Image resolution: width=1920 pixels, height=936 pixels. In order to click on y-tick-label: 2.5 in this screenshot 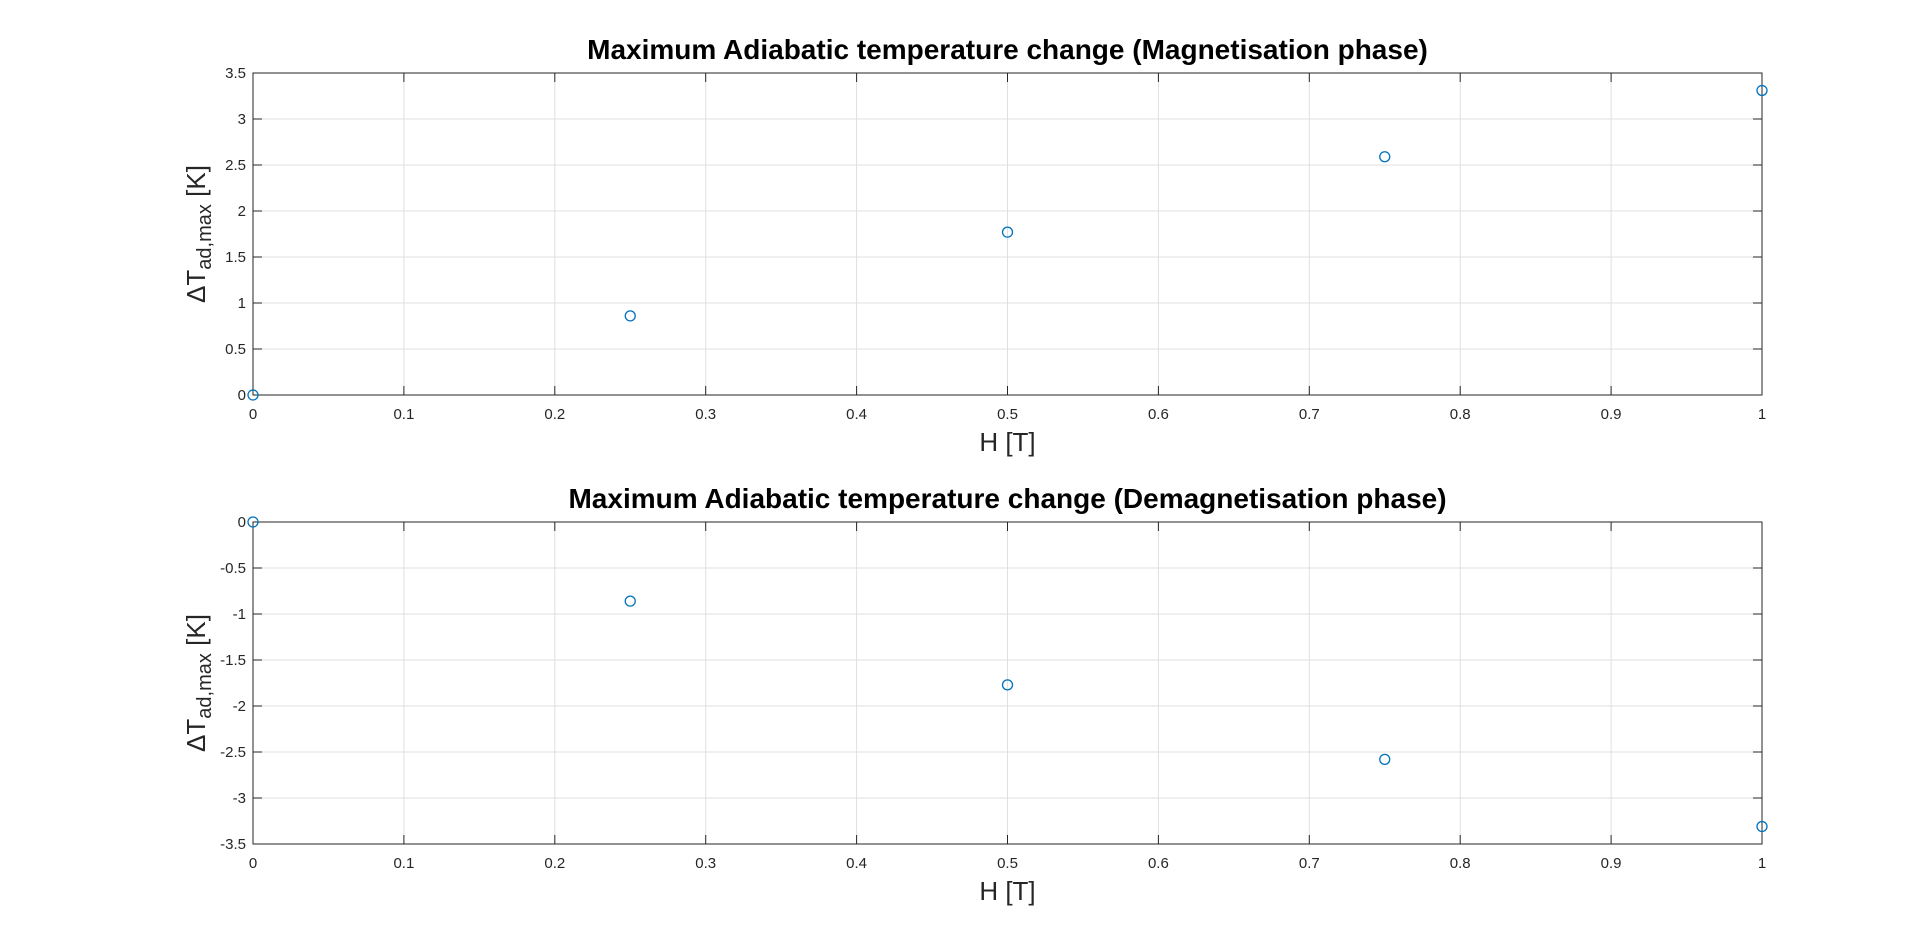, I will do `click(235, 165)`.